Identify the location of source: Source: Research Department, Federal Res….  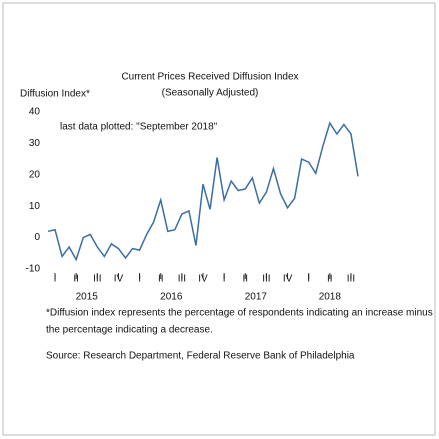
(200, 356).